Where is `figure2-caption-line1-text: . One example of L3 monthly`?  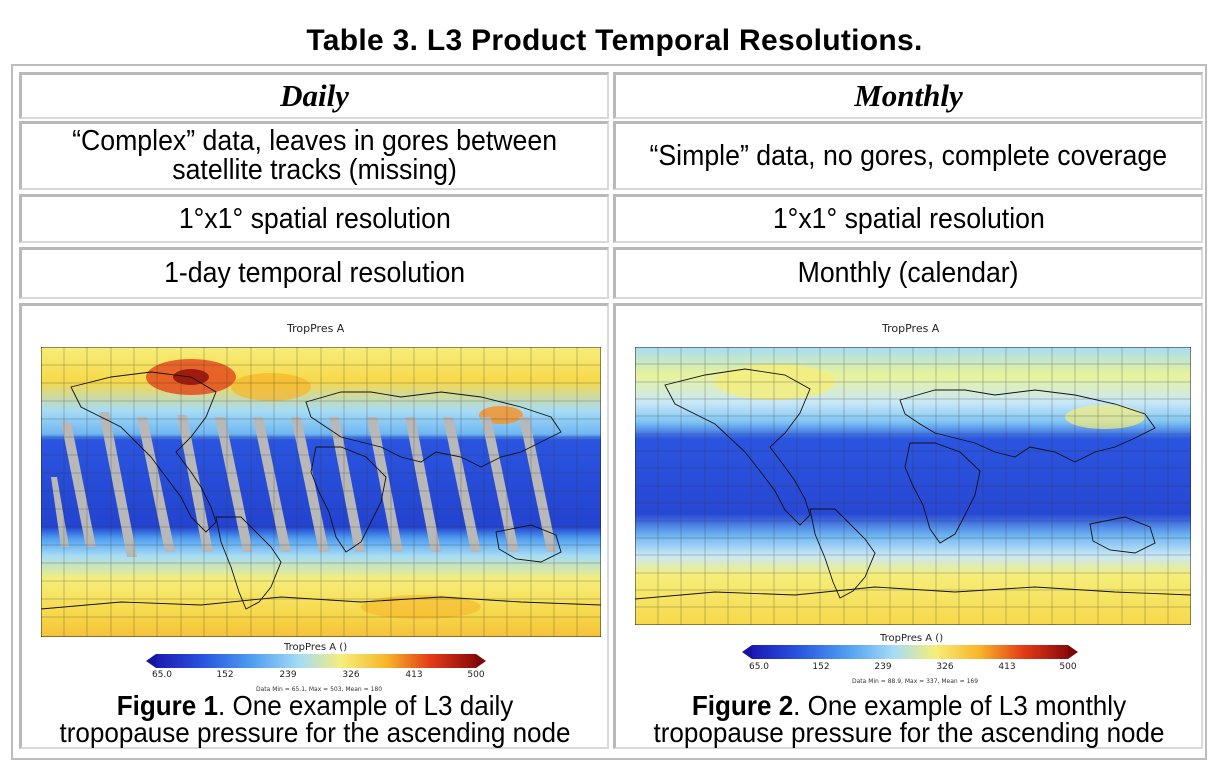
figure2-caption-line1-text: . One example of L3 monthly is located at coordinates (960, 705).